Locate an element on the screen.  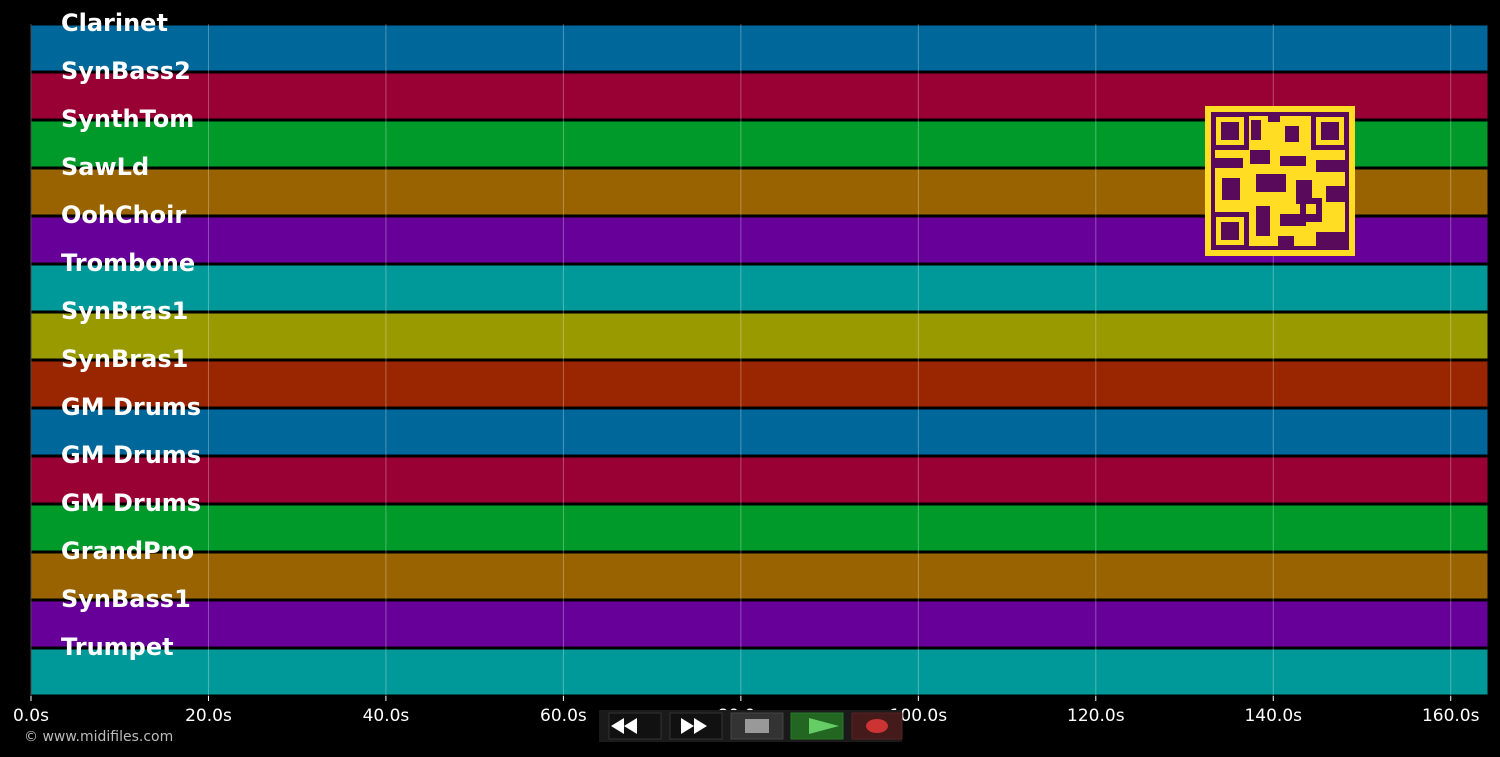
track-name: Trumpet is located at coordinates (117, 647).